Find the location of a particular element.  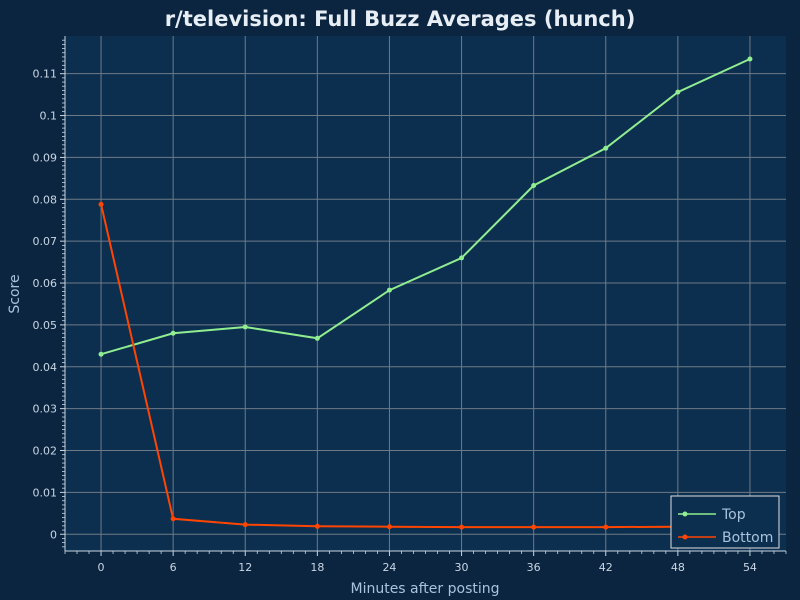

legend: Top Bottom is located at coordinates (725, 522).